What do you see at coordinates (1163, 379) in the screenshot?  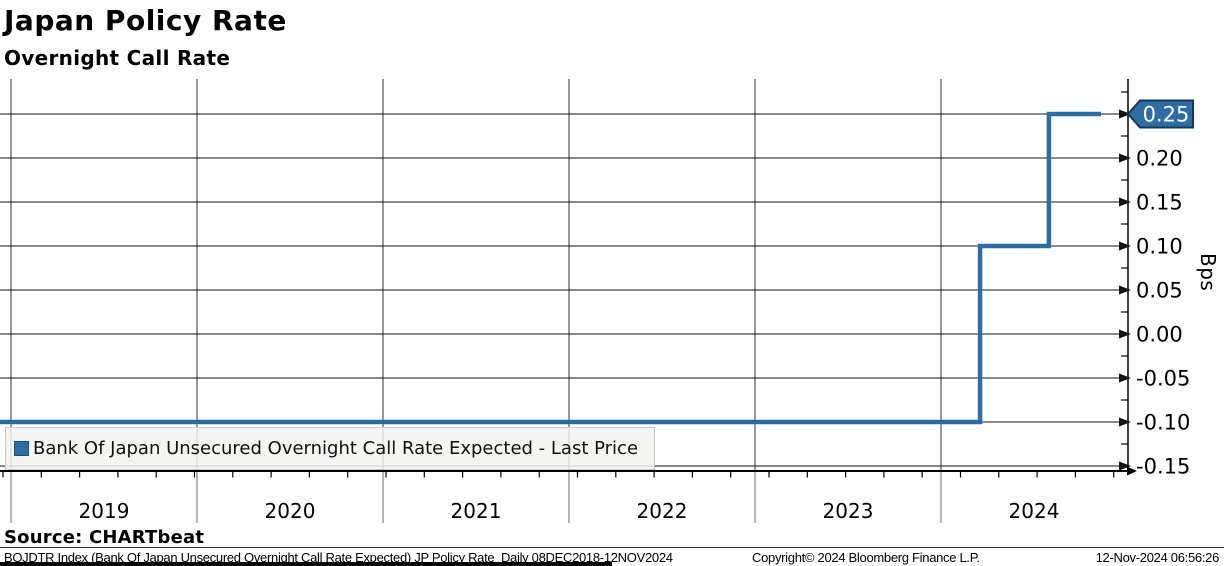 I see `y-tick-label: -0.05` at bounding box center [1163, 379].